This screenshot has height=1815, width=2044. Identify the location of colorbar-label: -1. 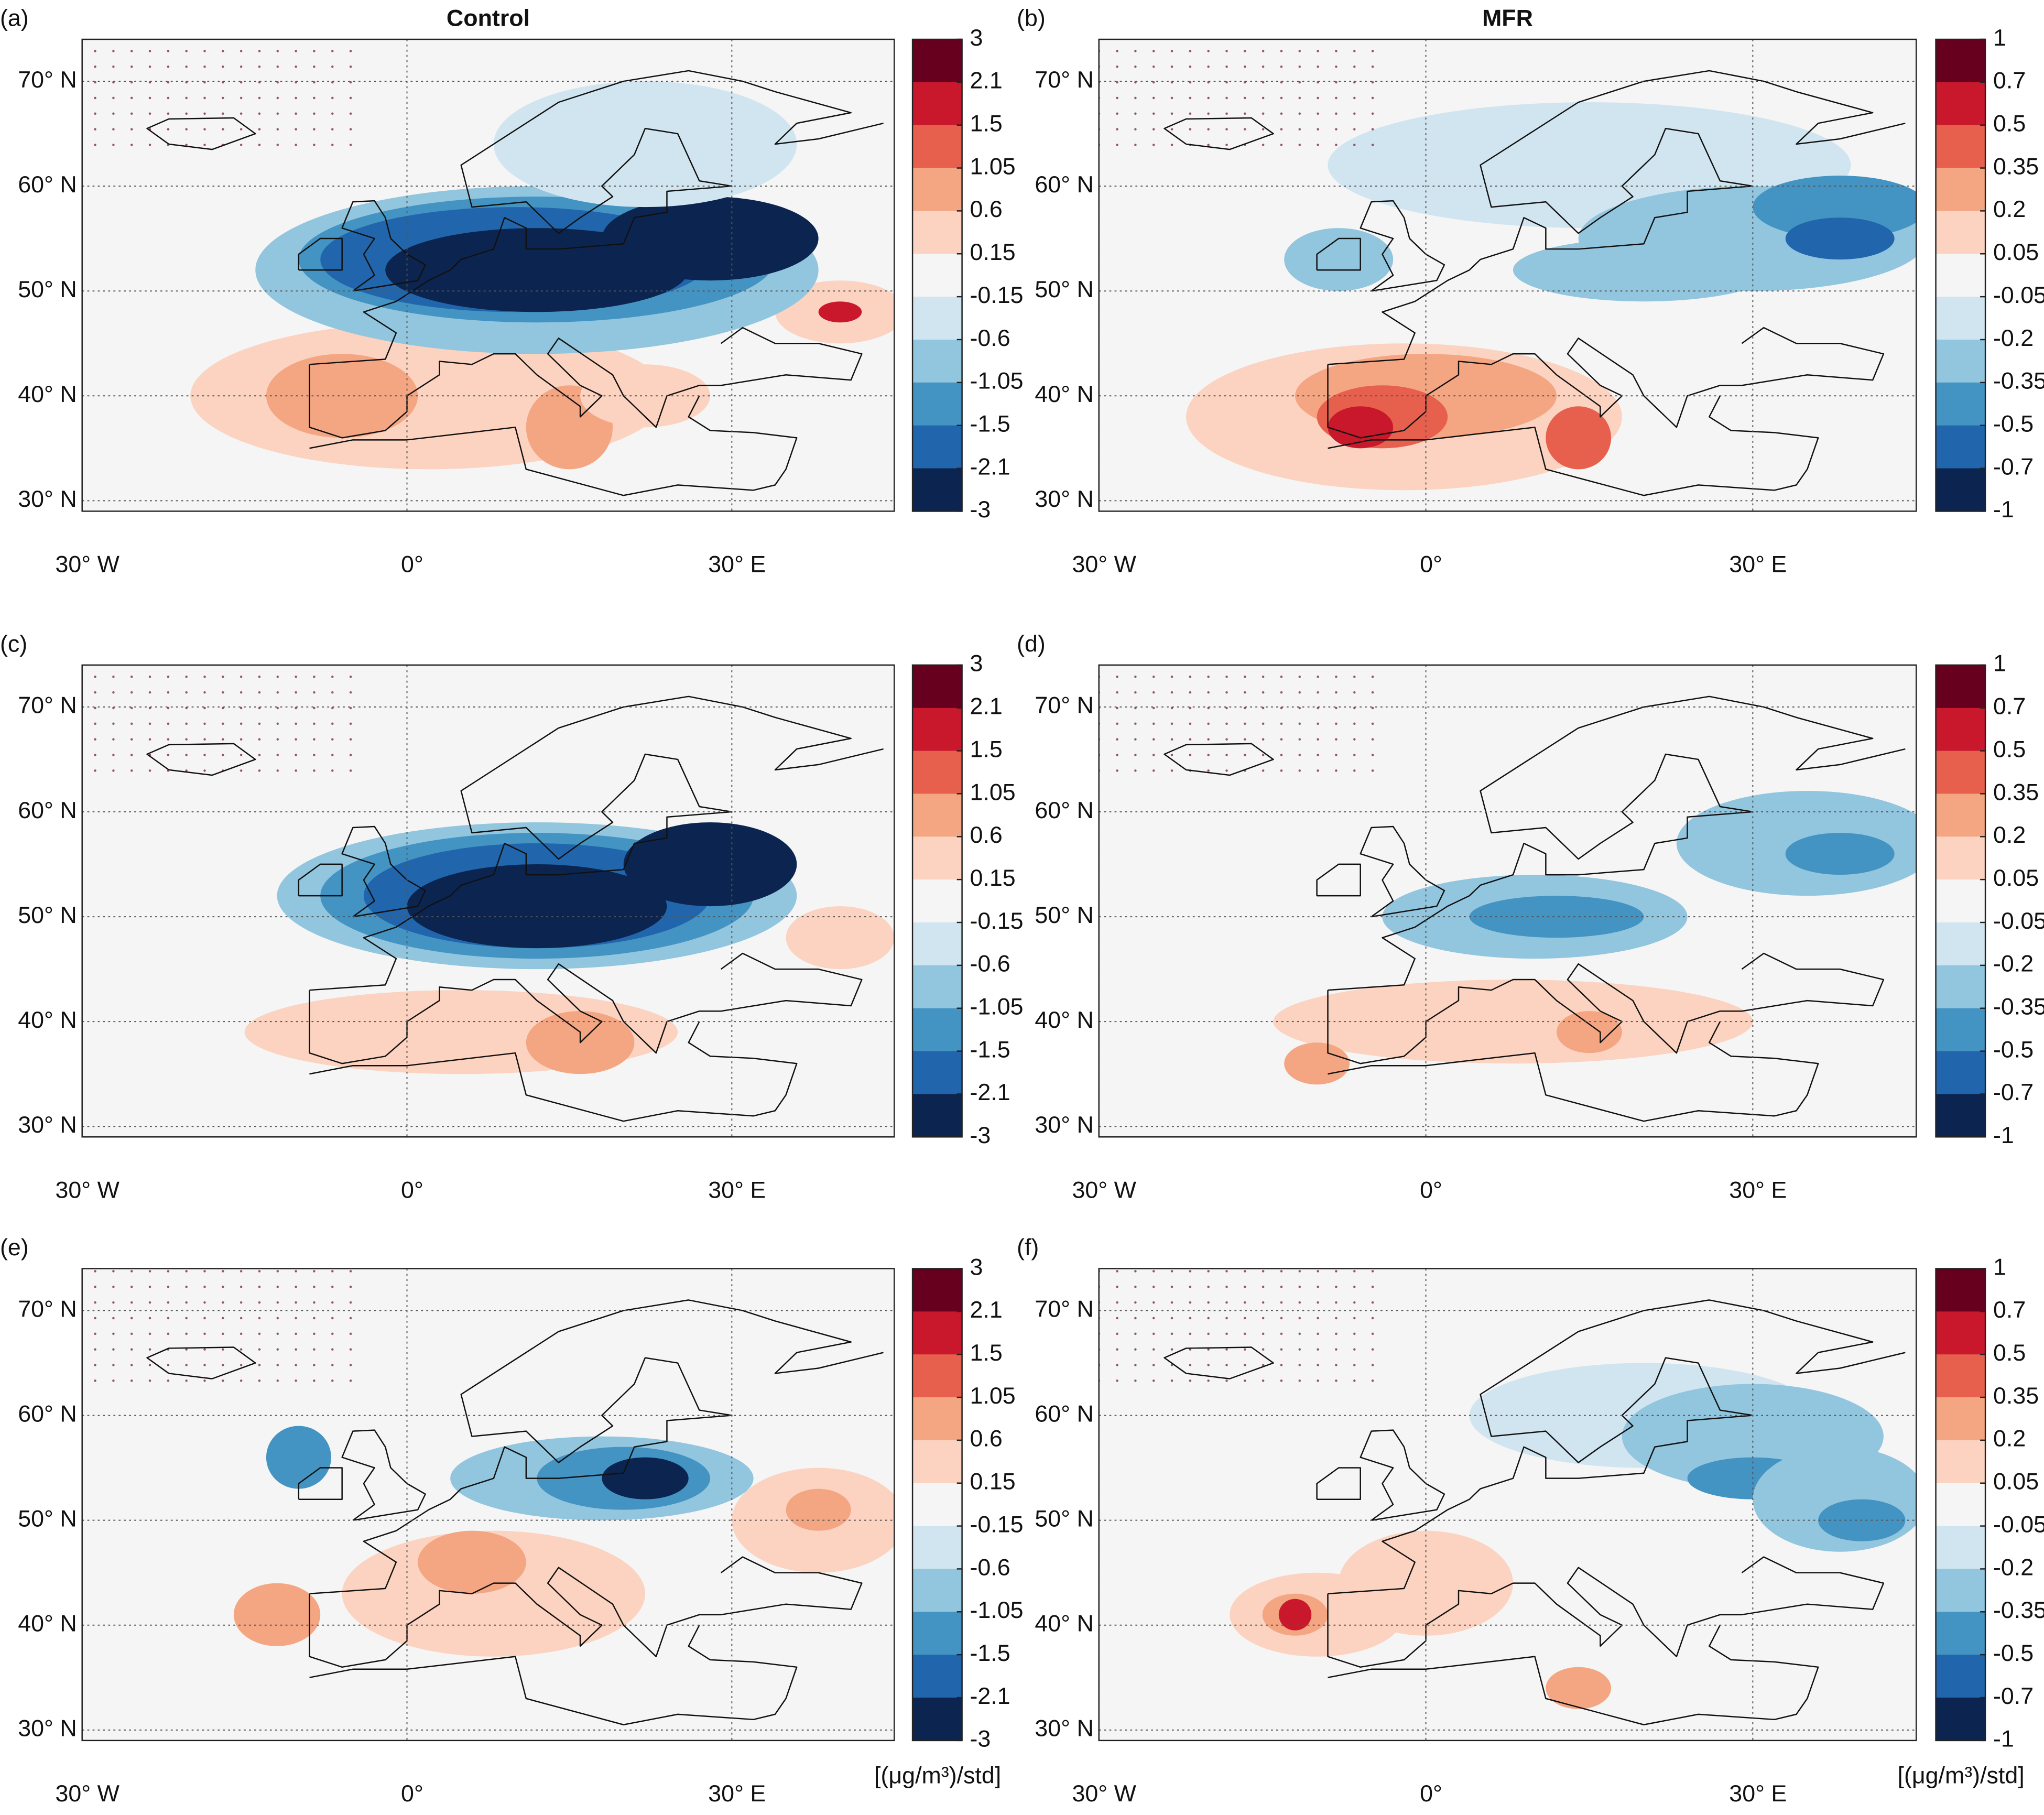
(2003, 1135).